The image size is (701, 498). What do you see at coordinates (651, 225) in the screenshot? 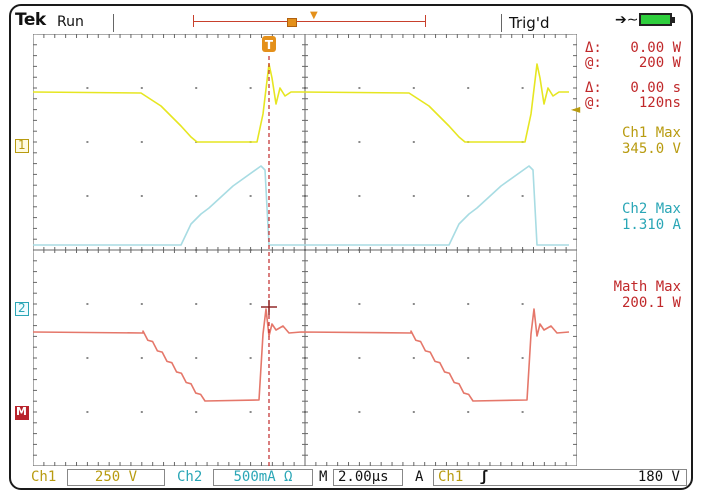
I see `ch2-max-value: 1.310 A` at bounding box center [651, 225].